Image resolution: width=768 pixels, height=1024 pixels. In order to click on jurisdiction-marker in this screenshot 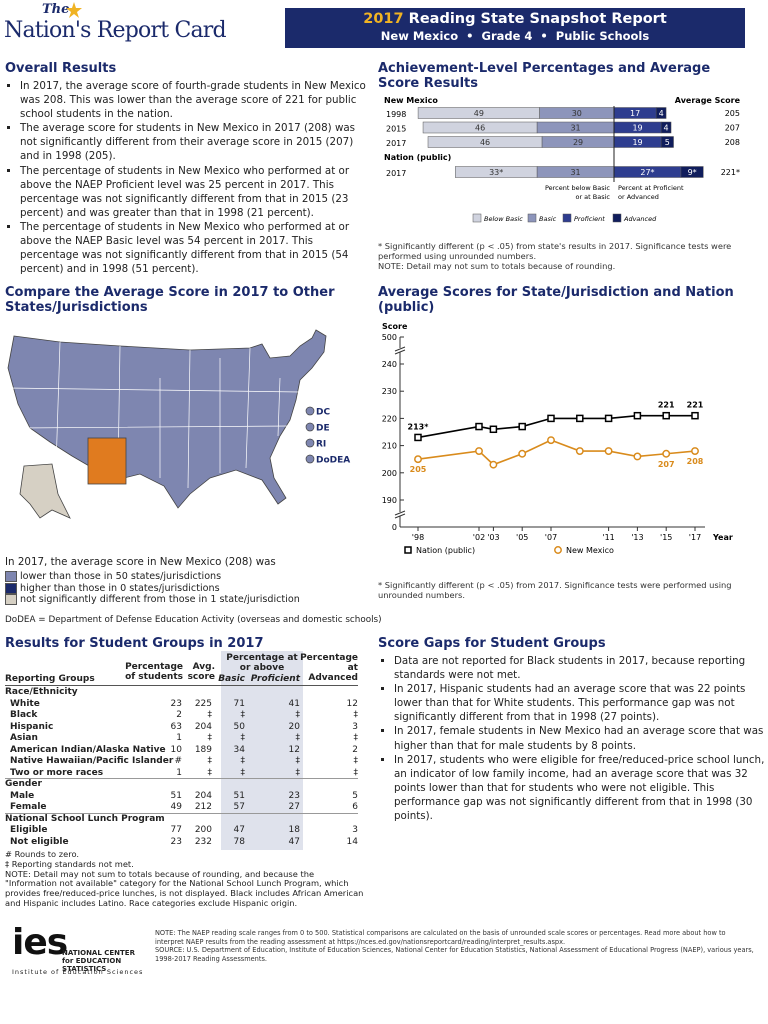, I will do `click(310, 443)`.